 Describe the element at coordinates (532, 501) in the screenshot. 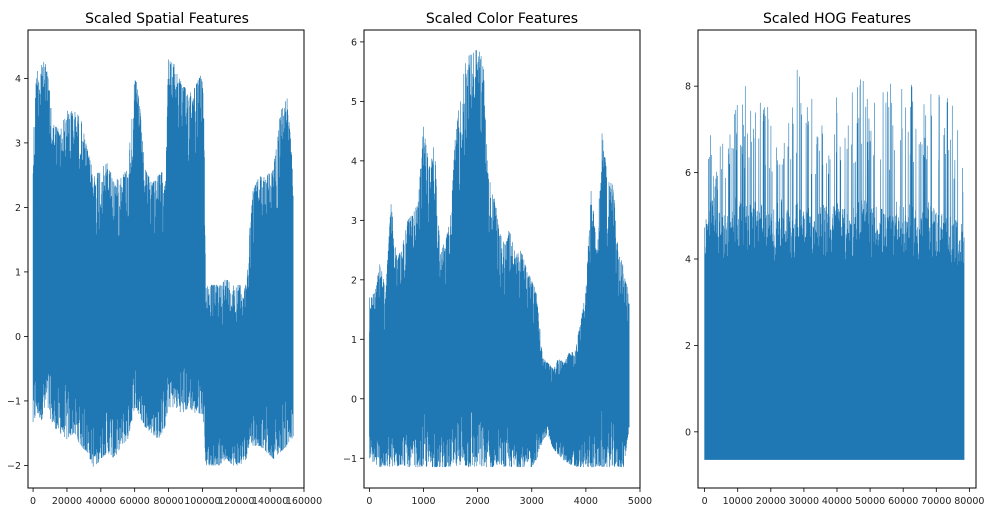

I see `x-tick-label: 3000` at that location.